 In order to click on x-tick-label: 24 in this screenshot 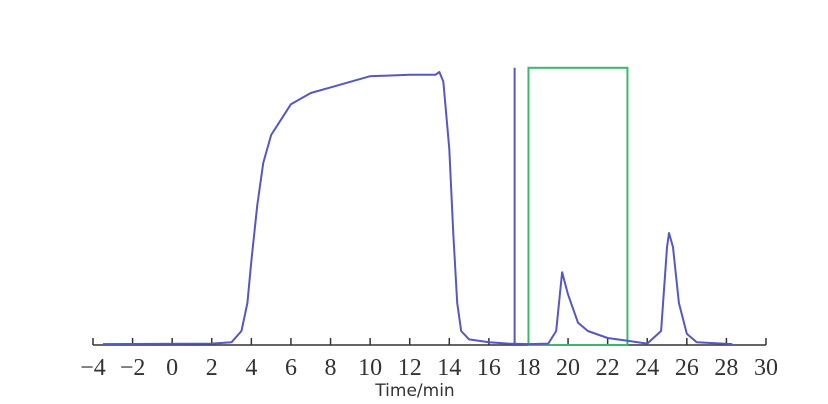, I will do `click(647, 368)`.